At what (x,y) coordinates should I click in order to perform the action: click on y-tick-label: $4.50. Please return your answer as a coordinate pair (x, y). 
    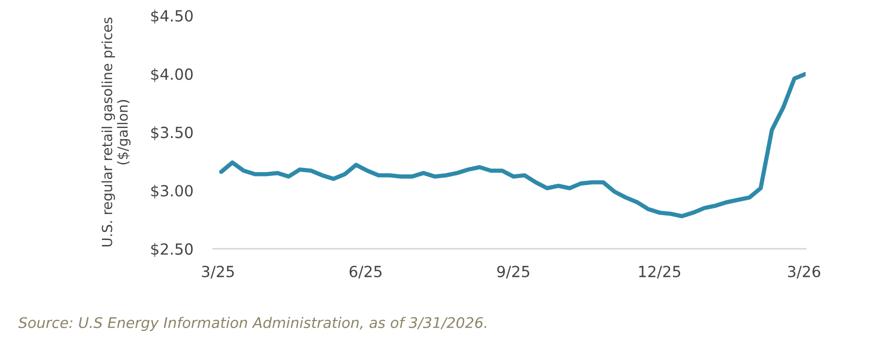
    Looking at the image, I should click on (172, 17).